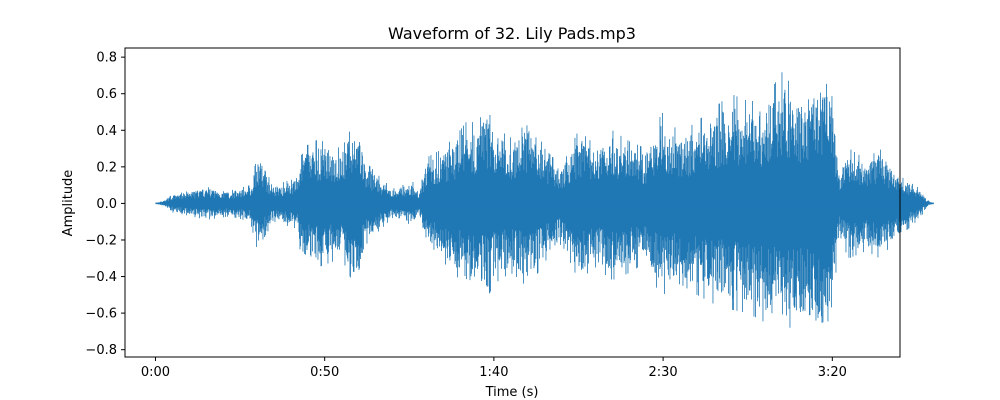  Describe the element at coordinates (101, 240) in the screenshot. I see `y-tick-label: −0.2` at that location.